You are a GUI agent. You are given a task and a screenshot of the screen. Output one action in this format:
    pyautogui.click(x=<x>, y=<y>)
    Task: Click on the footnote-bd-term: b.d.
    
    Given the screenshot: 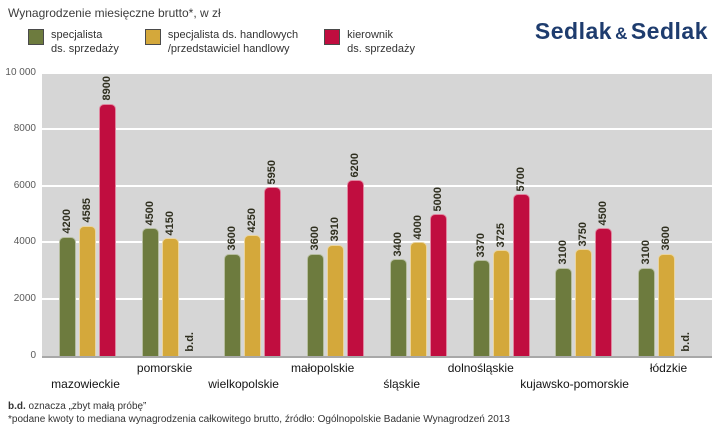 What is the action you would take?
    pyautogui.click(x=17, y=406)
    